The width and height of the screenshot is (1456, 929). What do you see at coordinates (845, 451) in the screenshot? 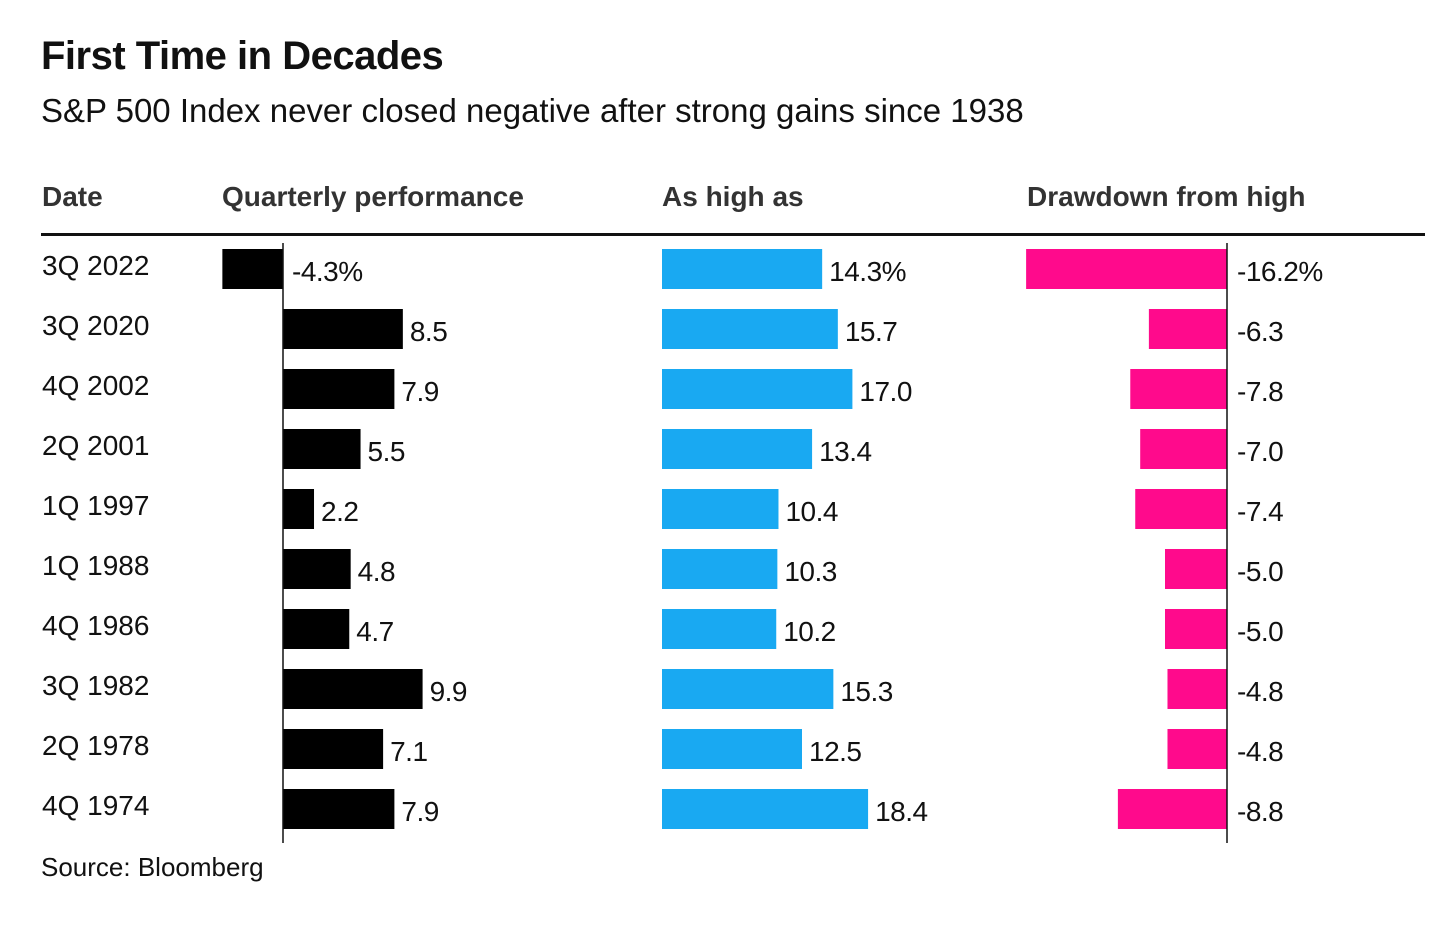
I see `high-value-label: 13.4` at bounding box center [845, 451].